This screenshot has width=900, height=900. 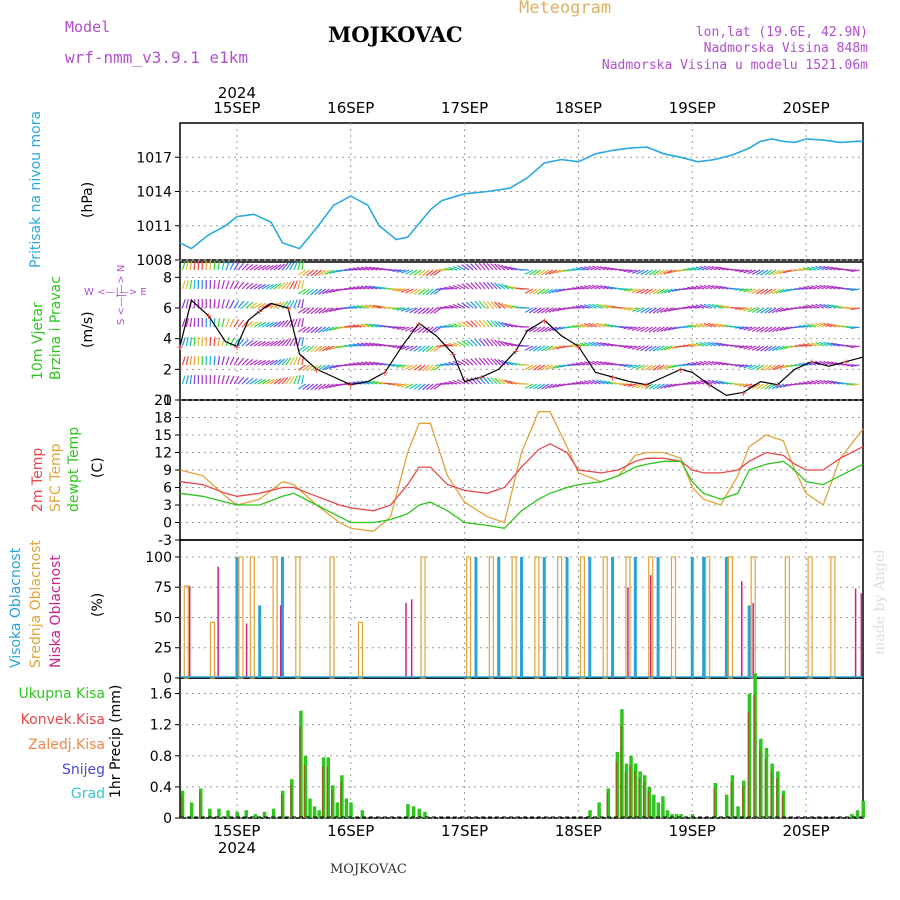 I want to click on y-tick-label: 8, so click(x=167, y=278).